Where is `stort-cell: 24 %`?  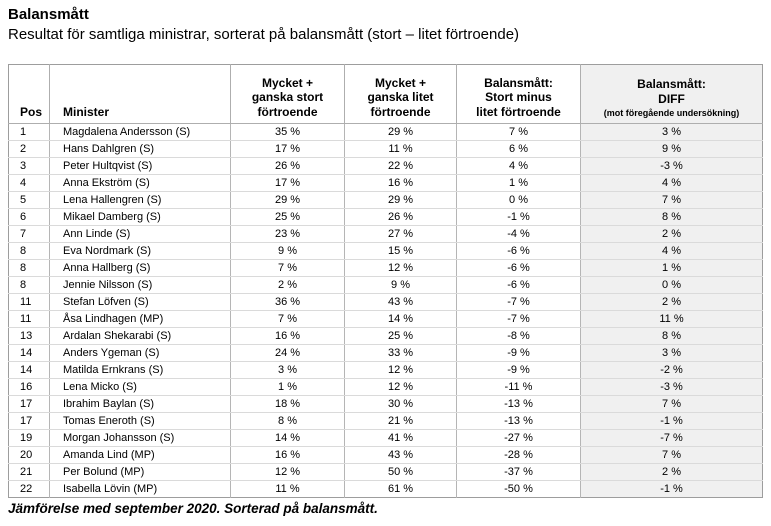
stort-cell: 24 % is located at coordinates (287, 353).